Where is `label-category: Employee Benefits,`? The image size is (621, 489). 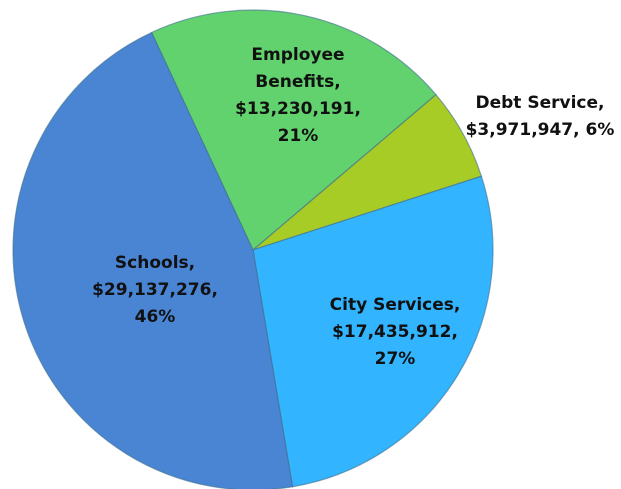
label-category: Employee Benefits, is located at coordinates (298, 68).